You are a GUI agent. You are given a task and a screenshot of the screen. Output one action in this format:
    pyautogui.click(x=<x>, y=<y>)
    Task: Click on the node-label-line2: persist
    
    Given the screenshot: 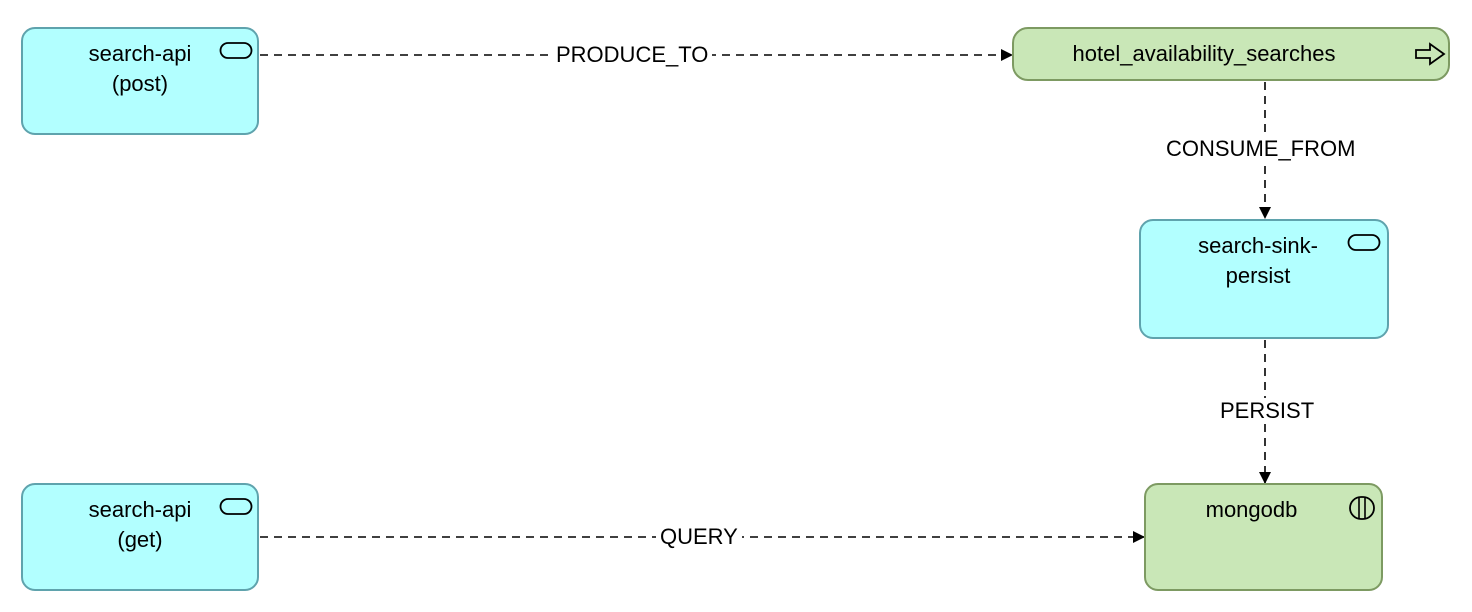 What is the action you would take?
    pyautogui.click(x=1258, y=275)
    